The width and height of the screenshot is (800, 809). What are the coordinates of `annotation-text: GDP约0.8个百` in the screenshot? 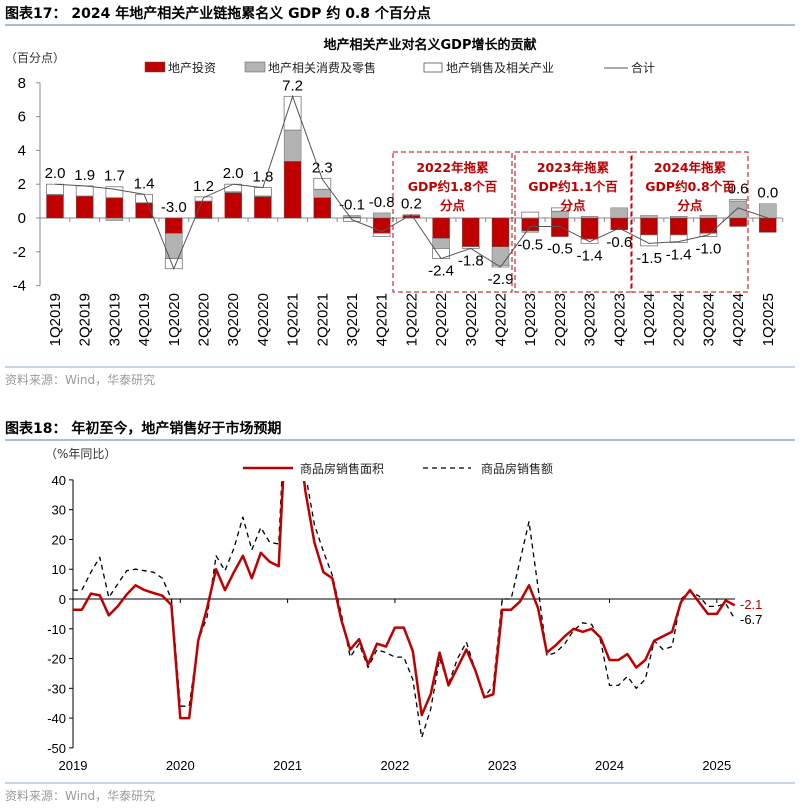 It's located at (689, 186).